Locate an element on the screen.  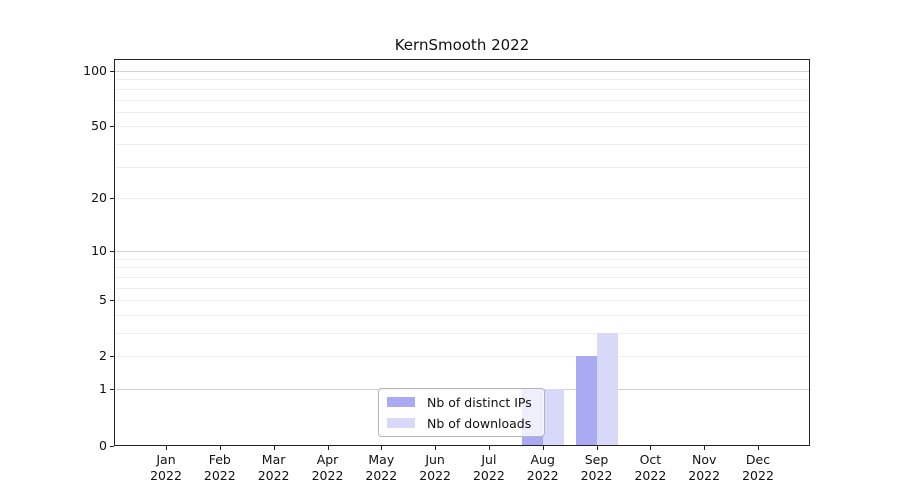
x-tick-label: Jun 2022 is located at coordinates (435, 468).